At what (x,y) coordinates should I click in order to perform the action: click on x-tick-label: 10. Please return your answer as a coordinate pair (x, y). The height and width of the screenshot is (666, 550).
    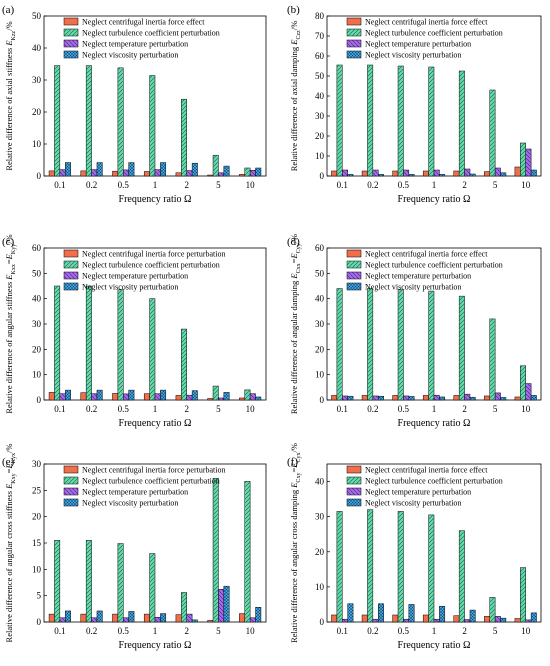
    Looking at the image, I should click on (526, 185).